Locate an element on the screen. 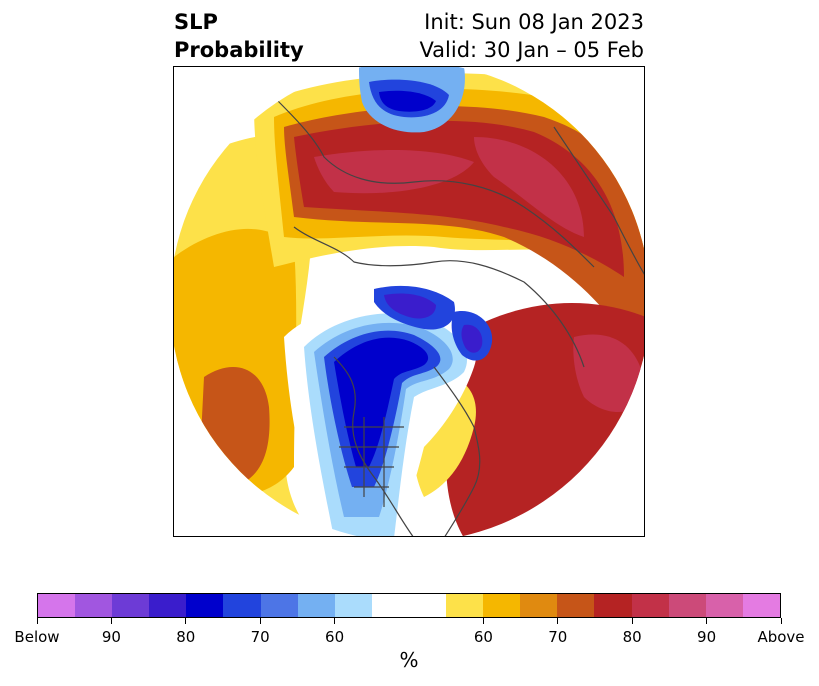  above-95-atlantic is located at coordinates (608, 373).